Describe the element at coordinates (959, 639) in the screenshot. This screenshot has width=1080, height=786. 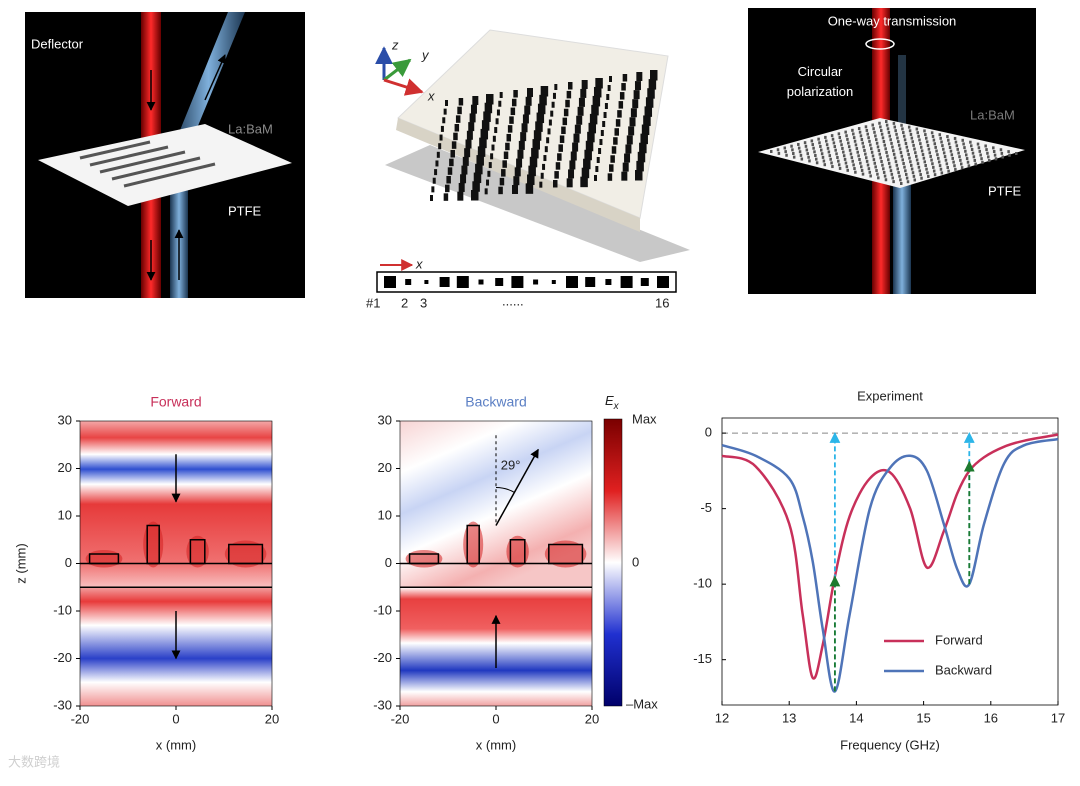
I see `legend-label: Forward` at that location.